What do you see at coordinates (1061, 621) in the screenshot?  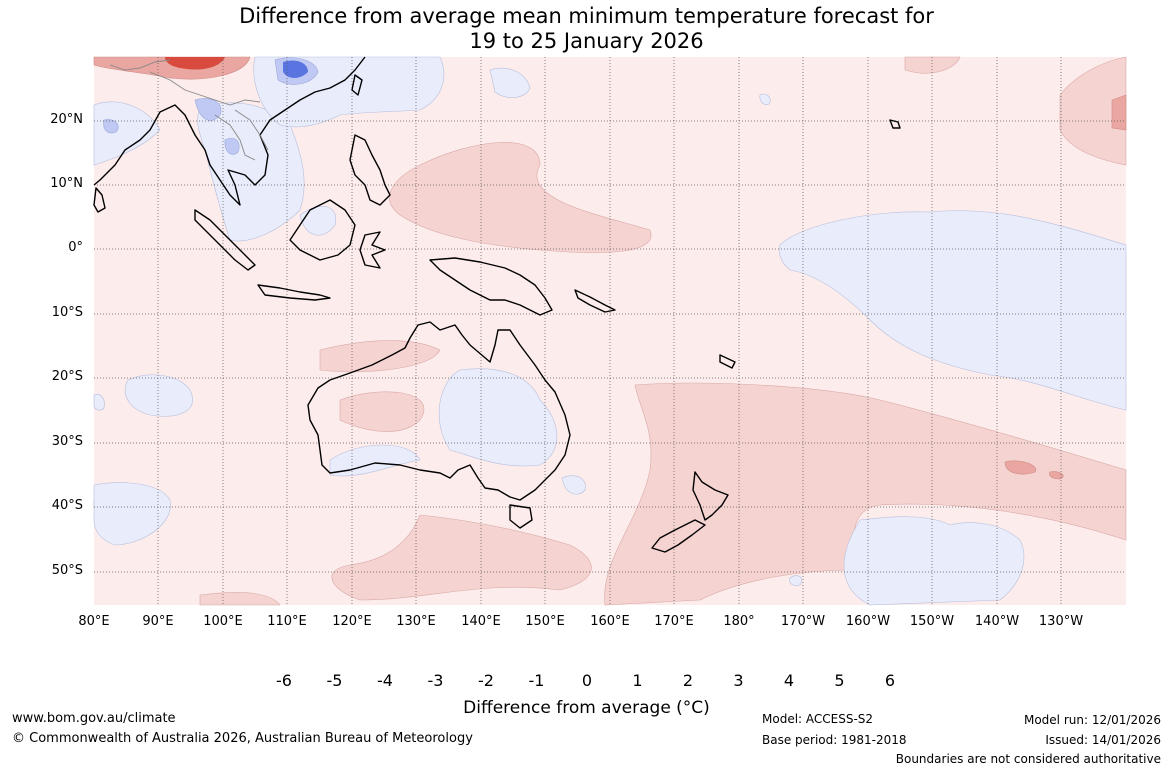 I see `lon-label: 130°W` at bounding box center [1061, 621].